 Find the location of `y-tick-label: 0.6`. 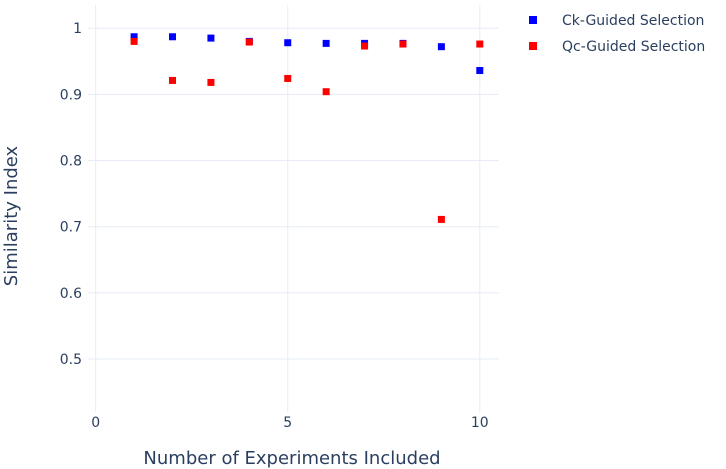

y-tick-label: 0.6 is located at coordinates (71, 294).